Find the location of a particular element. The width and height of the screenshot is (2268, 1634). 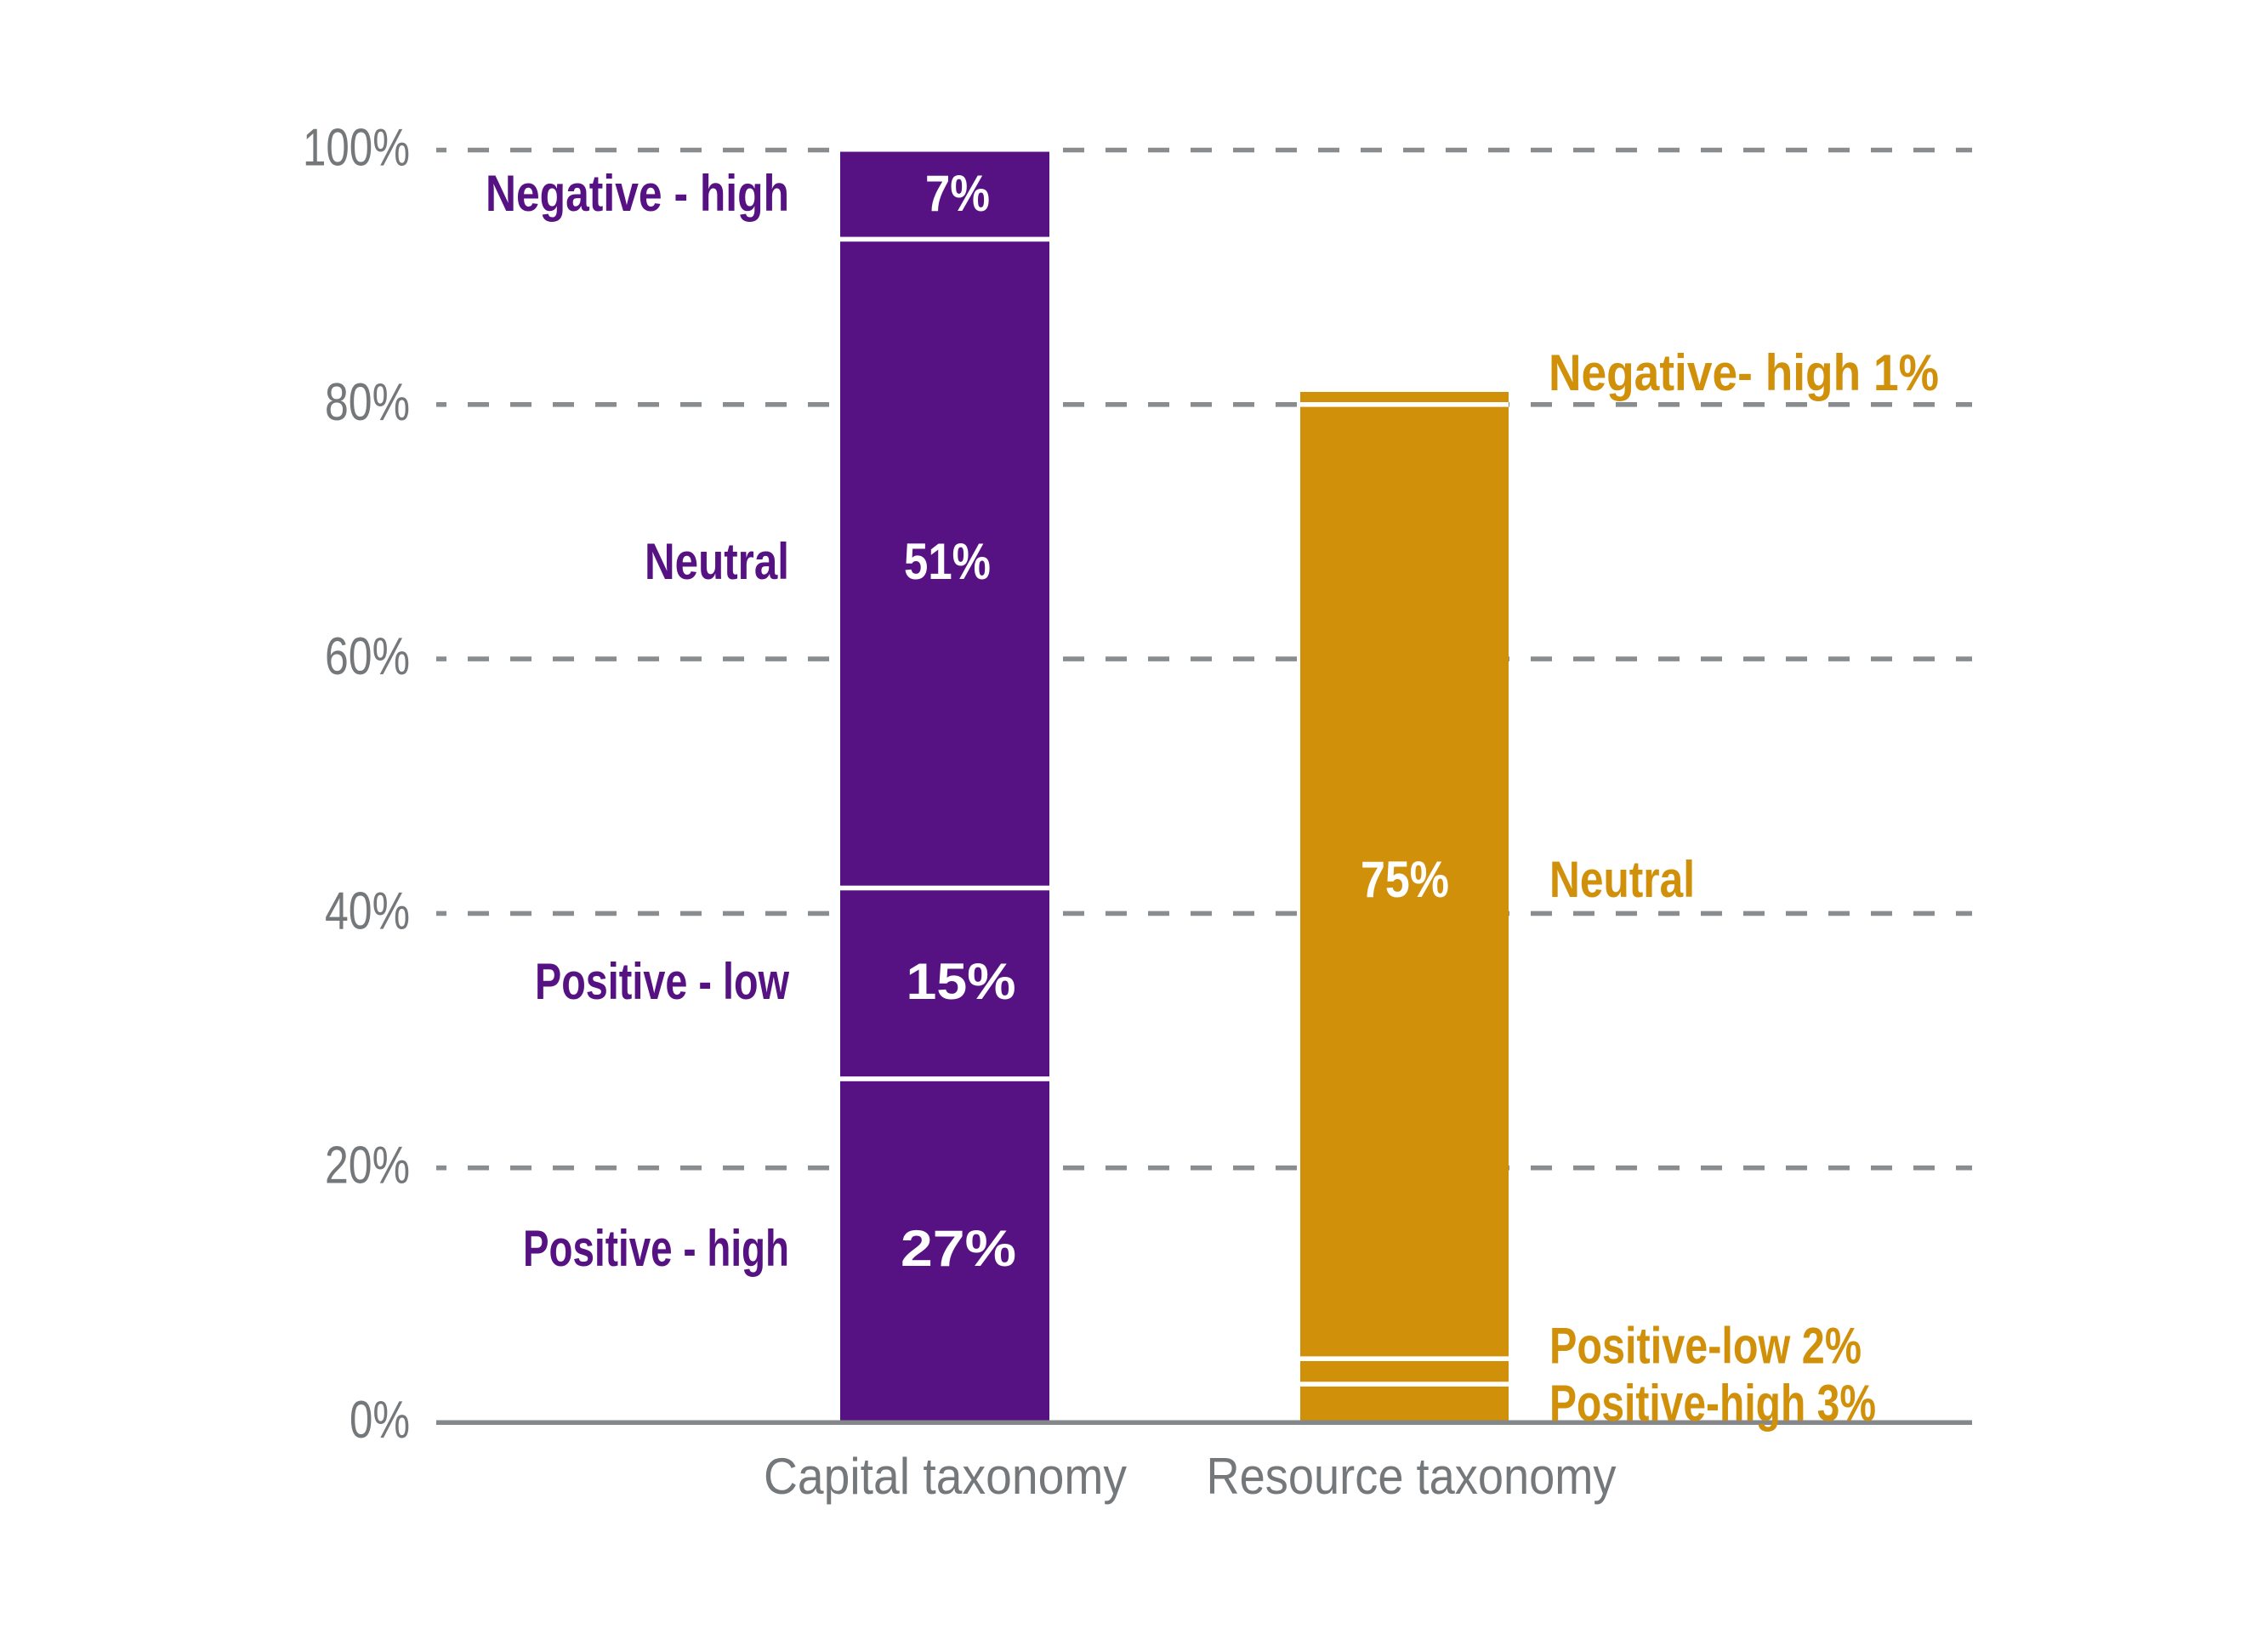

svg-text: Negative- high 1% is located at coordinates (1744, 372).